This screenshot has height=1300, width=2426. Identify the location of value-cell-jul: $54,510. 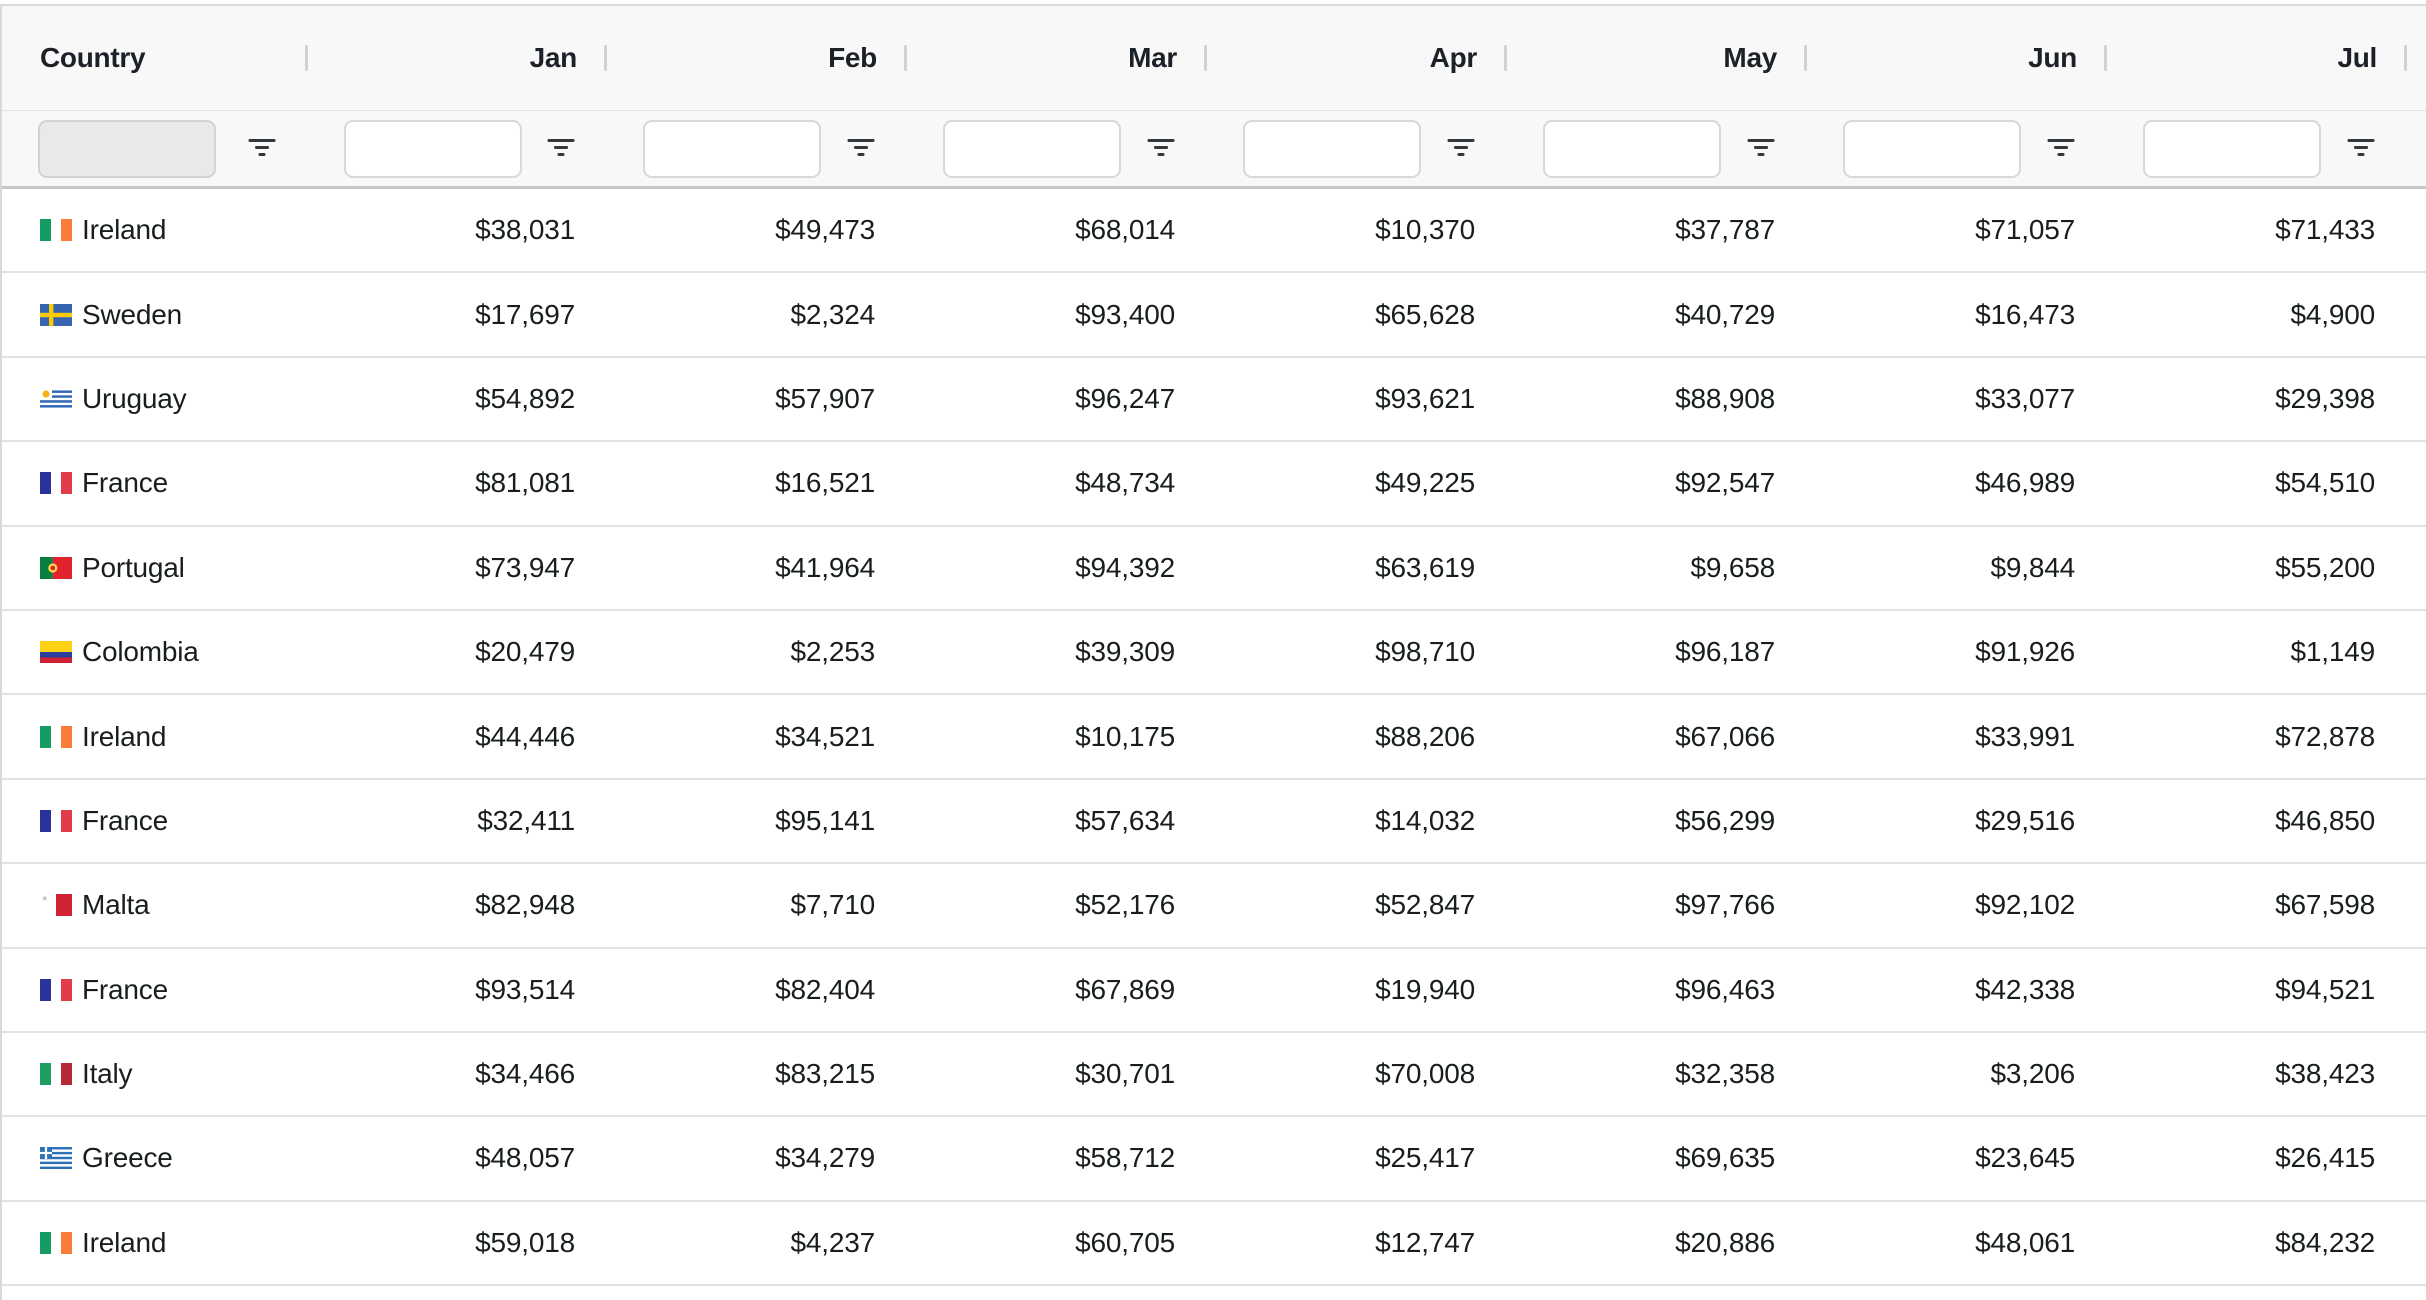
(2257, 483).